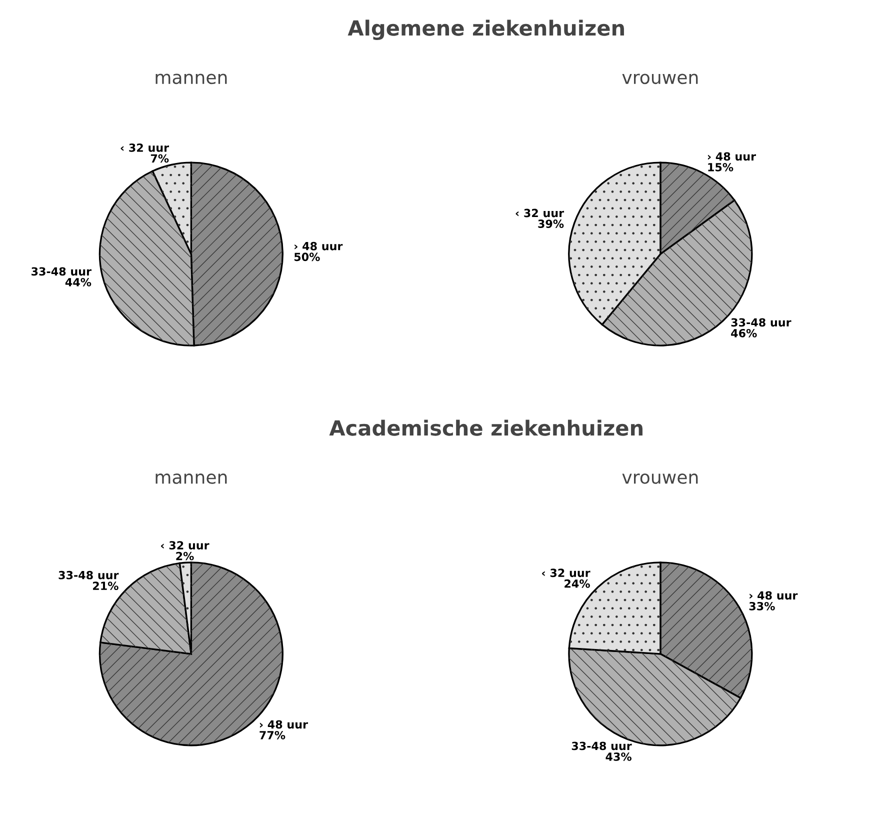 This screenshot has width=869, height=833. Describe the element at coordinates (721, 167) in the screenshot. I see `data-label: 15%` at that location.